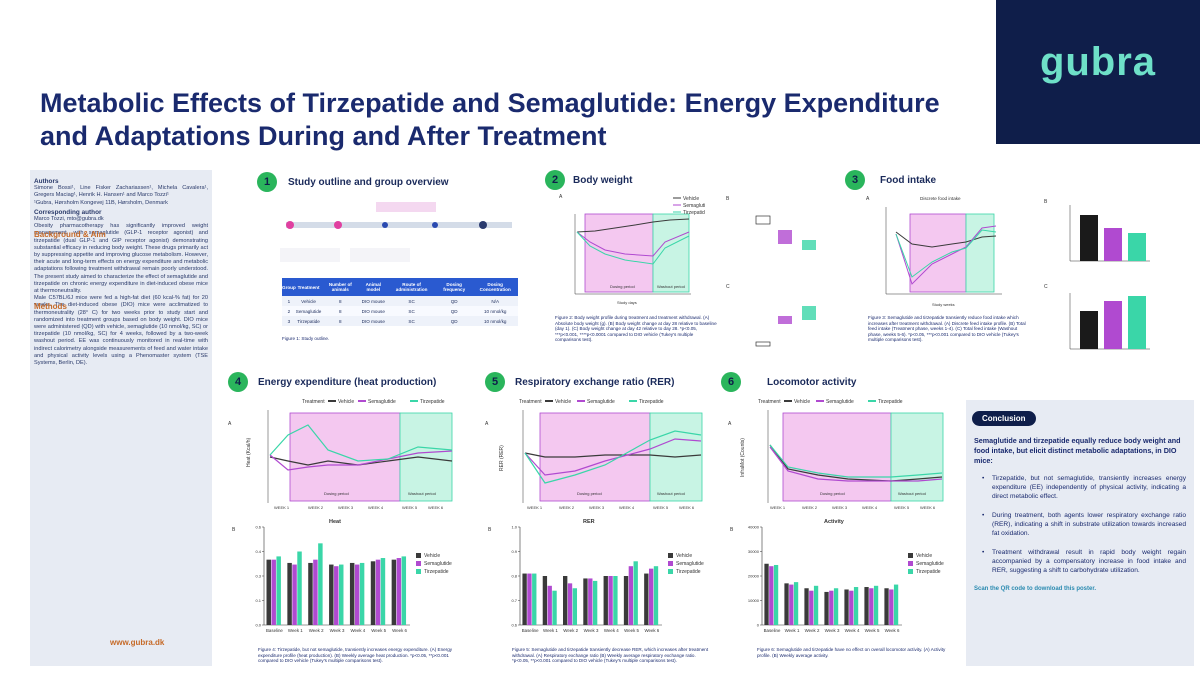 The height and width of the screenshot is (676, 1200). I want to click on bw-legend: Vehicle Semaglutide Tirzepatide, so click(689, 206).